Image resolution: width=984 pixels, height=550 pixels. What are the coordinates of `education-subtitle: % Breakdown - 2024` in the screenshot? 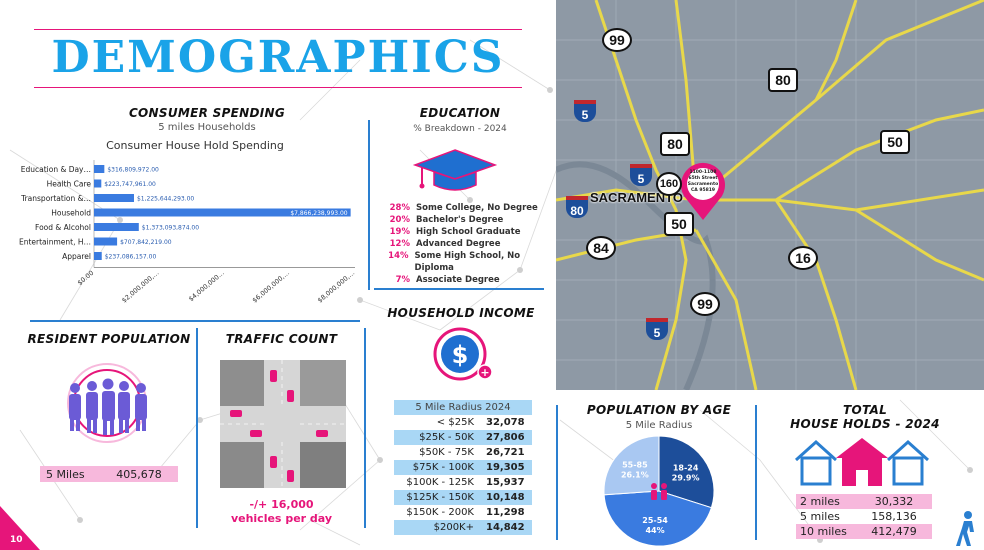 It's located at (460, 129).